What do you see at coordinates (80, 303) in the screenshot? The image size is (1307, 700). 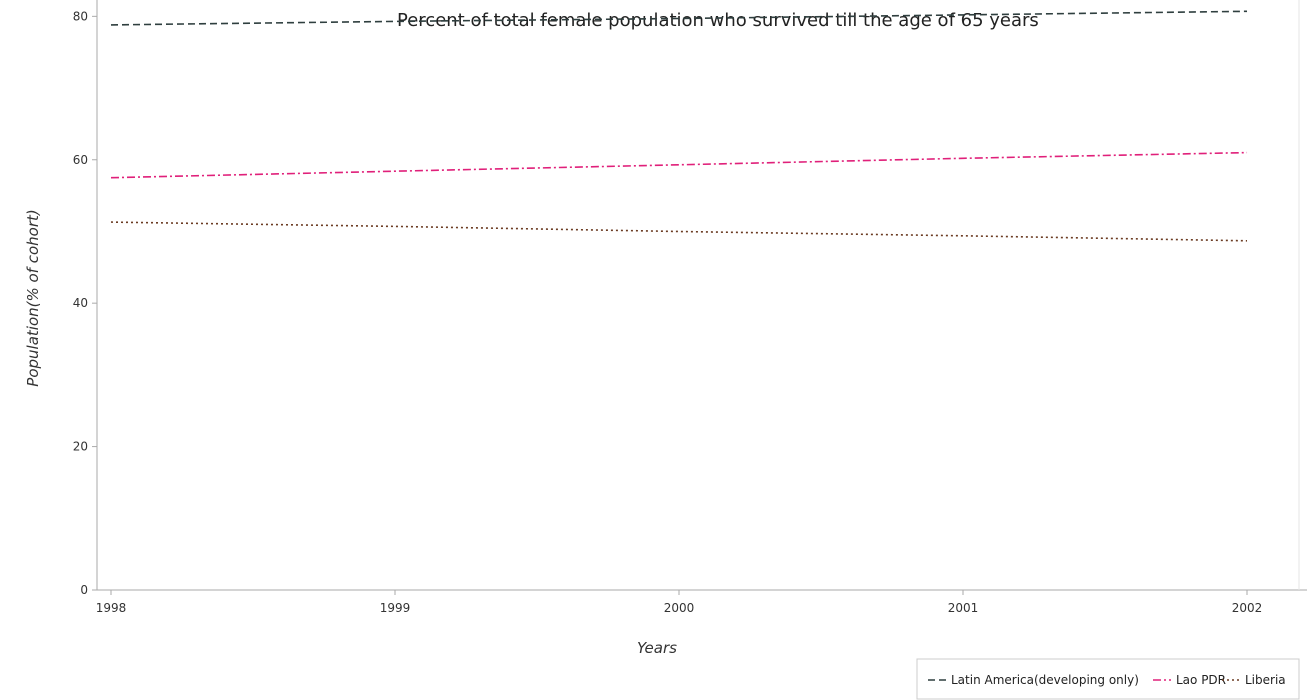 I see `y-tick-label: 40` at bounding box center [80, 303].